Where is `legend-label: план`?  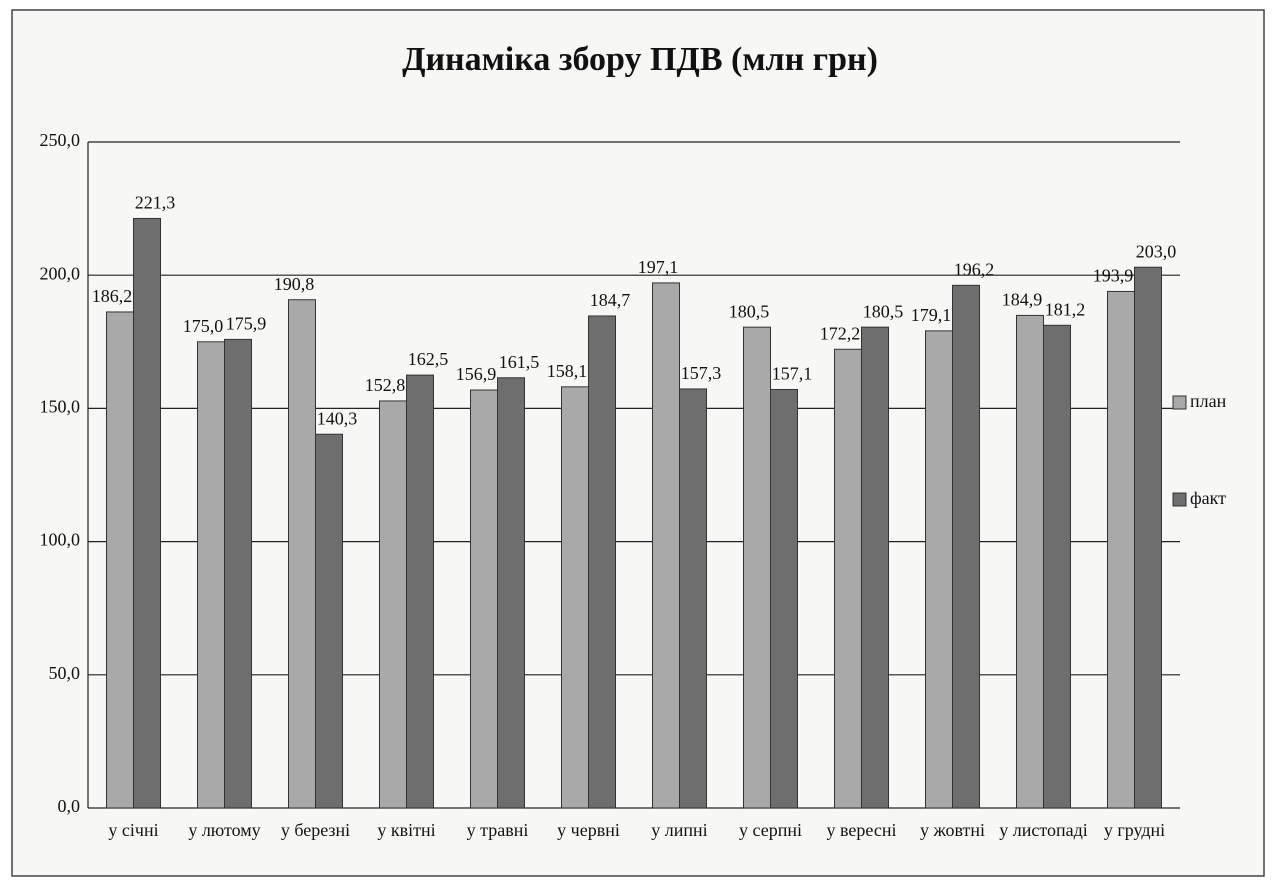
legend-label: план is located at coordinates (1208, 401).